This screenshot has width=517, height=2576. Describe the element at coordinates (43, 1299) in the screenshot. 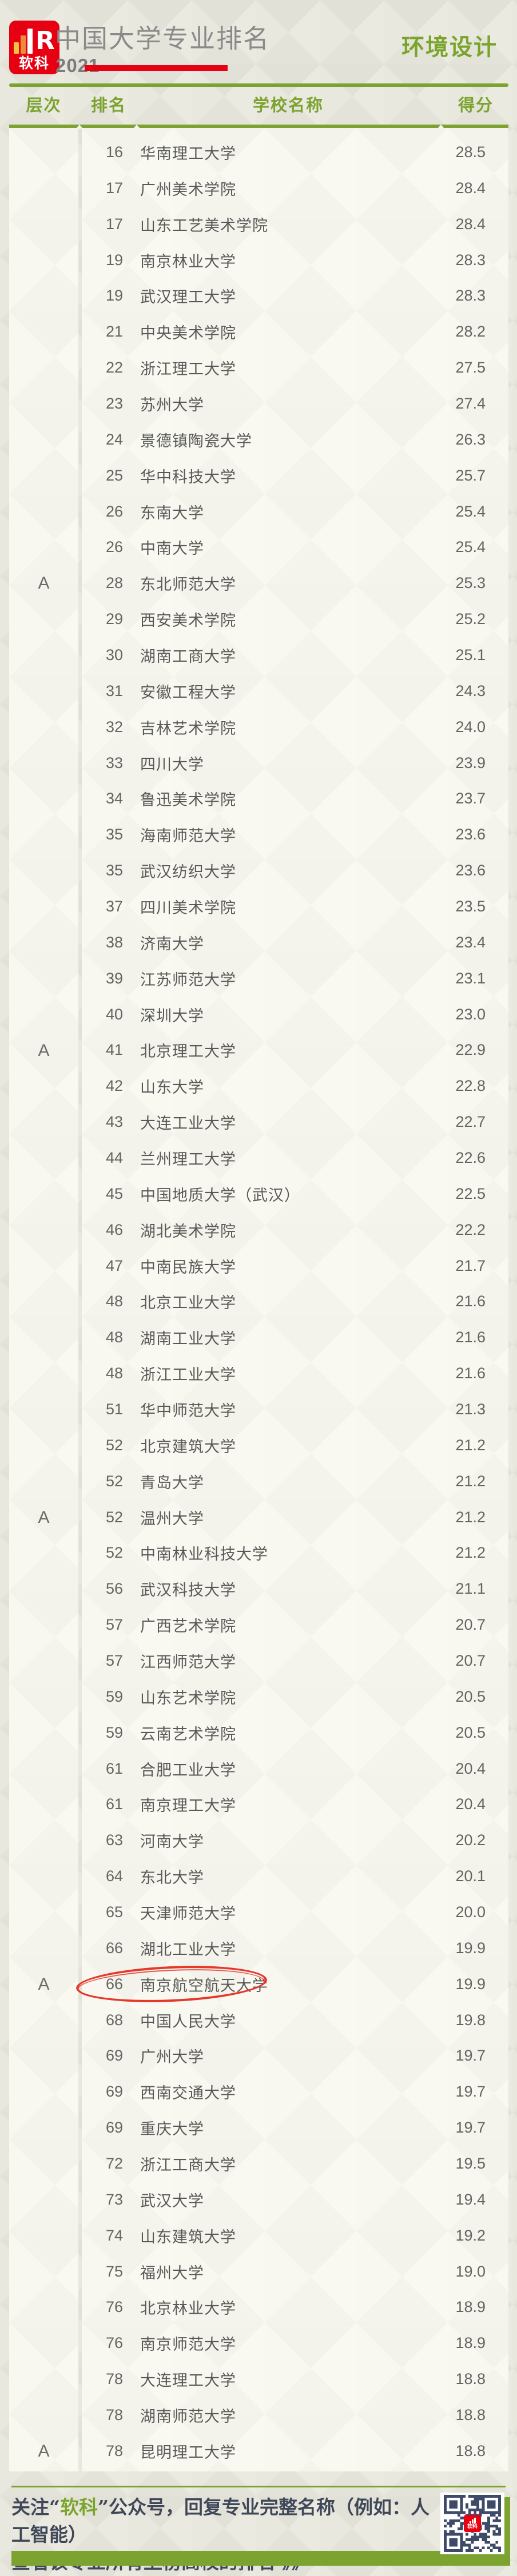

I see `tier-column: A A A A A` at that location.